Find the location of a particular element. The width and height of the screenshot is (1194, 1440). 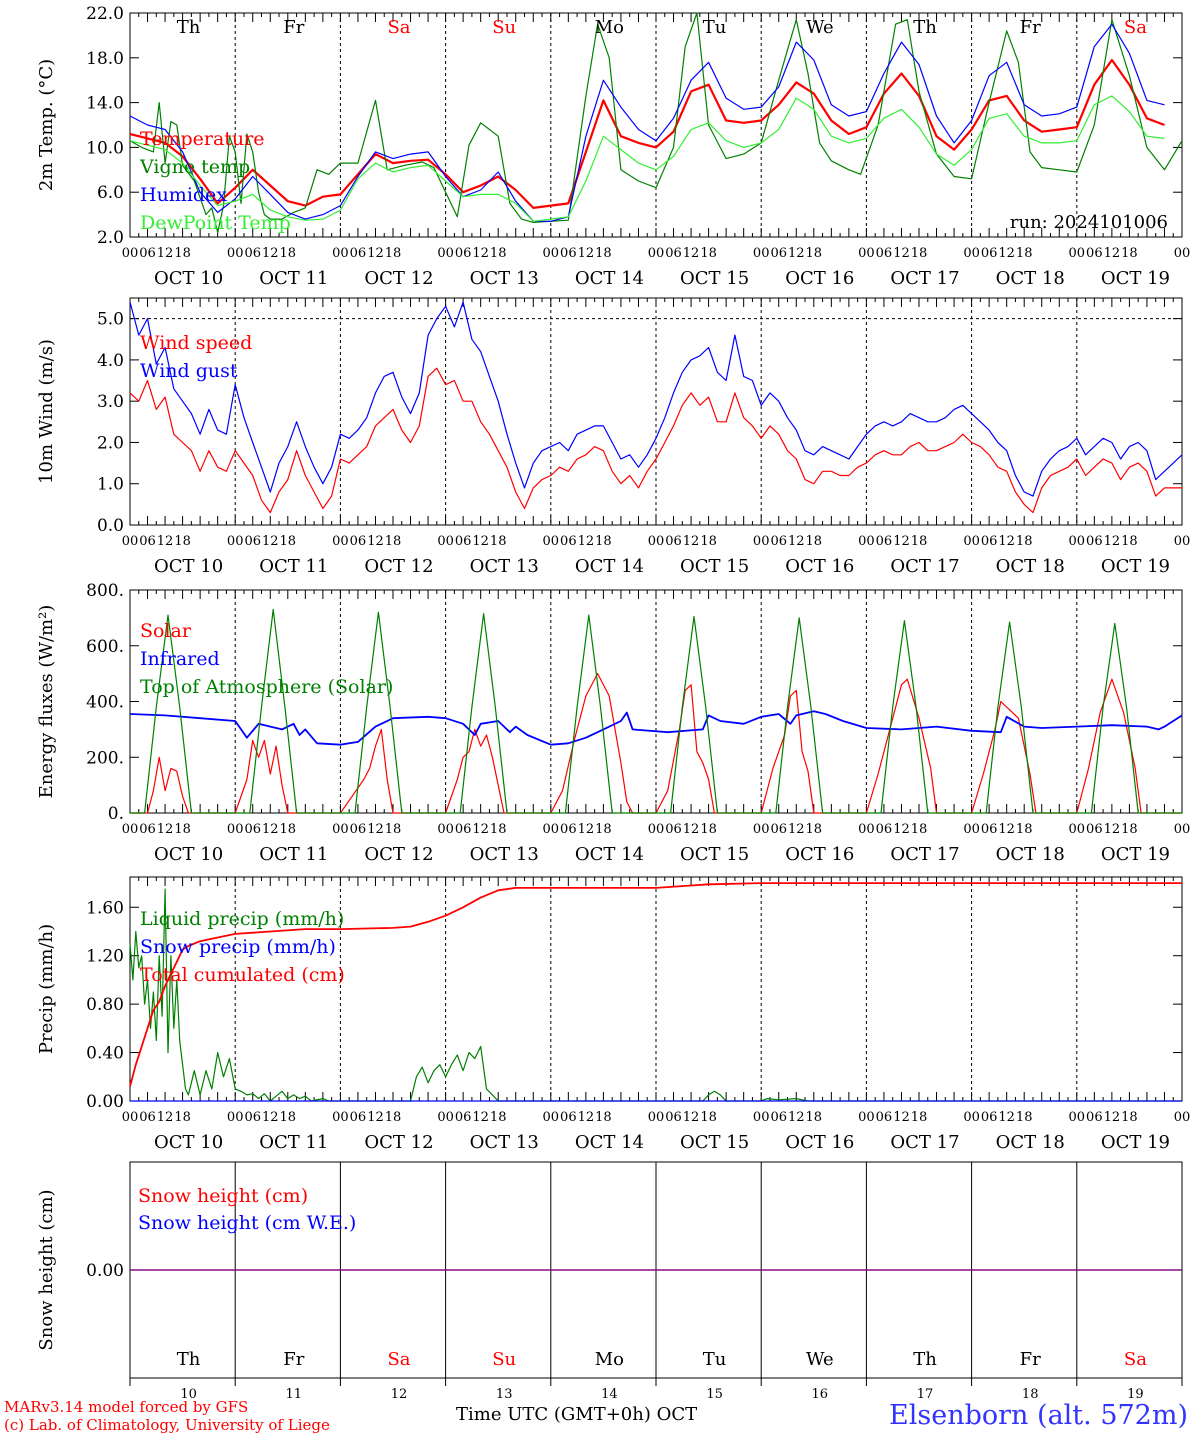

station-name: Elsenborn (alt. 572m) is located at coordinates (1038, 1415).